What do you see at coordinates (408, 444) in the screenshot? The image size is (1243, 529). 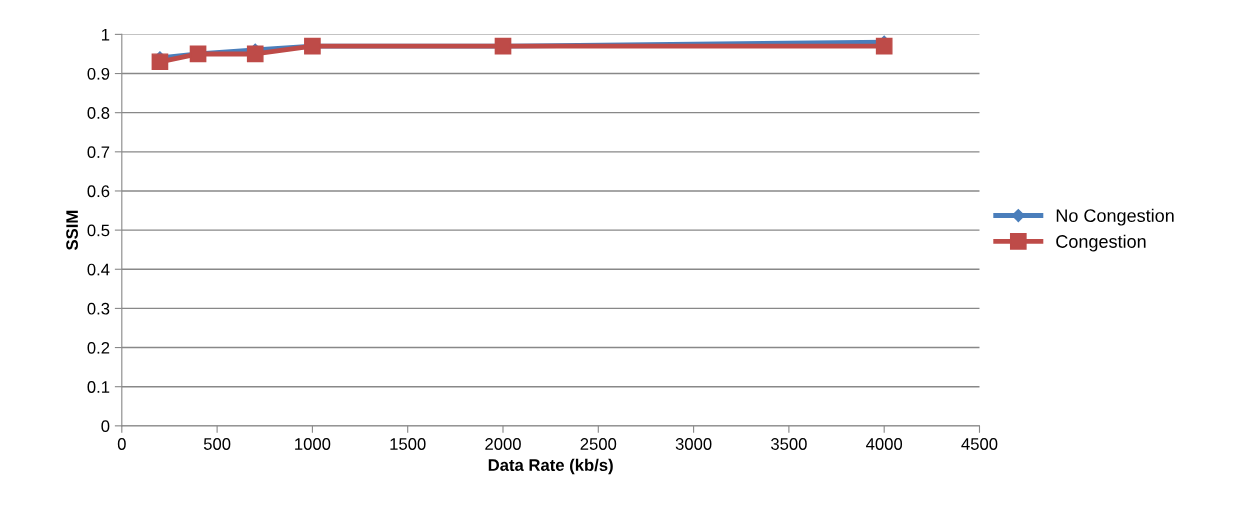 I see `x-tick-label: 1500` at bounding box center [408, 444].